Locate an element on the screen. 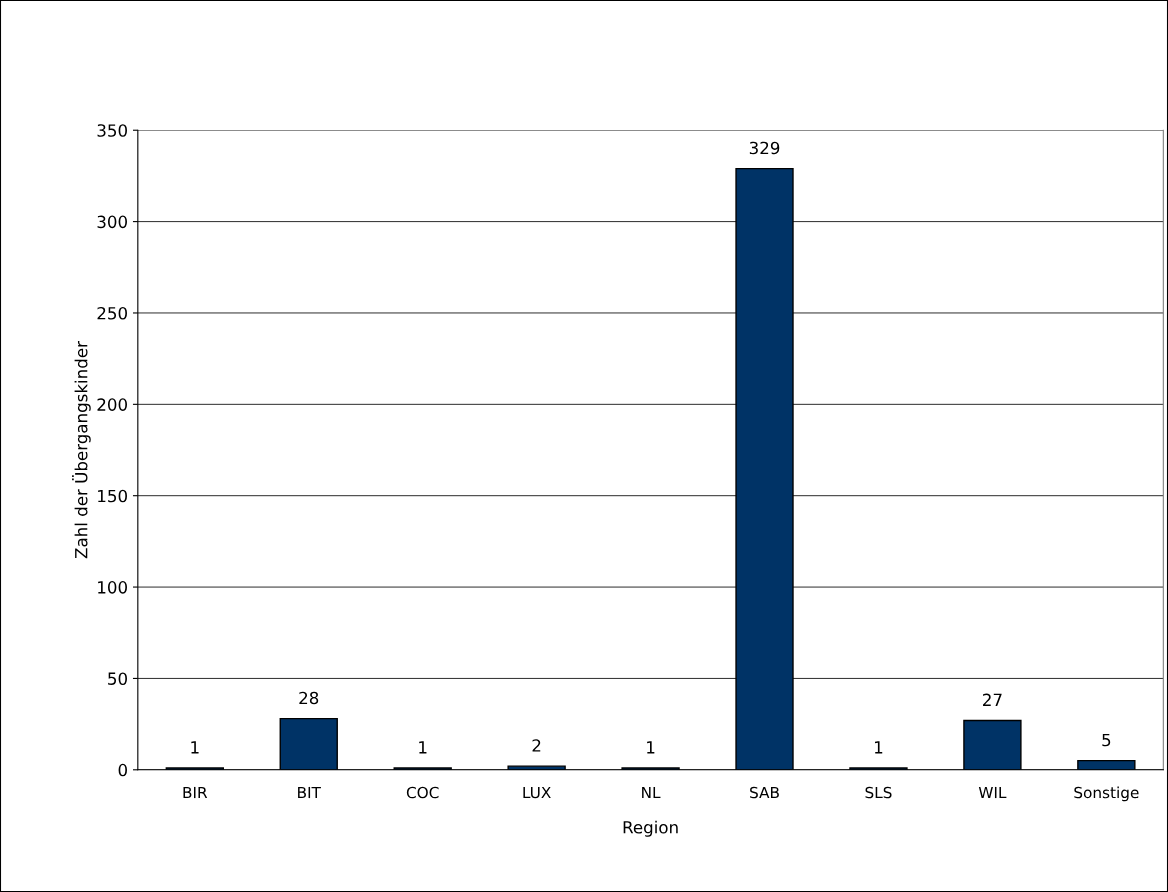 The image size is (1168, 892). x-tick-label: WIL is located at coordinates (992, 792).